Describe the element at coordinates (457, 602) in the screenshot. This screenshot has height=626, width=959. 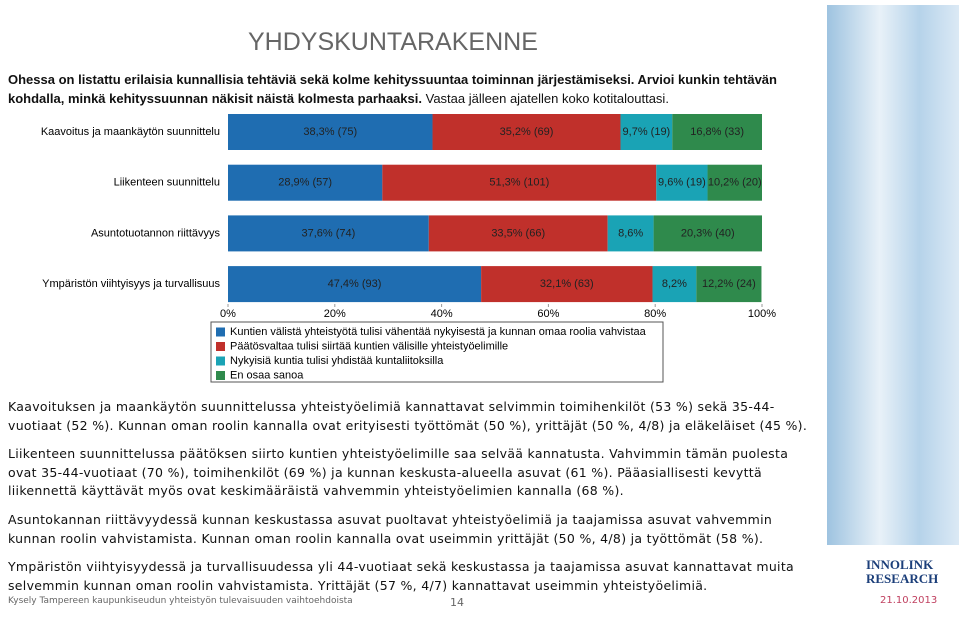
I see `page-number: 14` at that location.